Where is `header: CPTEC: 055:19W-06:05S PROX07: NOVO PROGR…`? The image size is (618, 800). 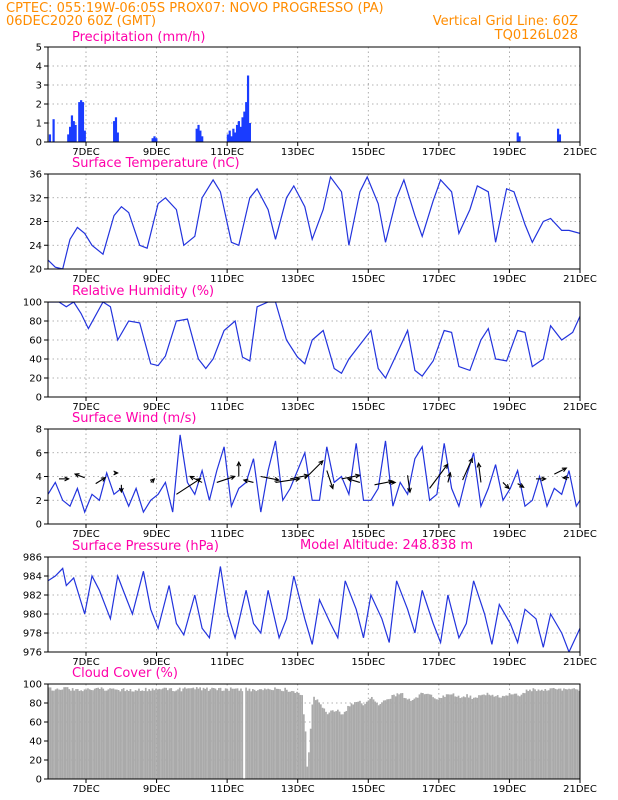
header: CPTEC: 055:19W-06:05S PROX07: NOVO PROGR… is located at coordinates (292, 22).